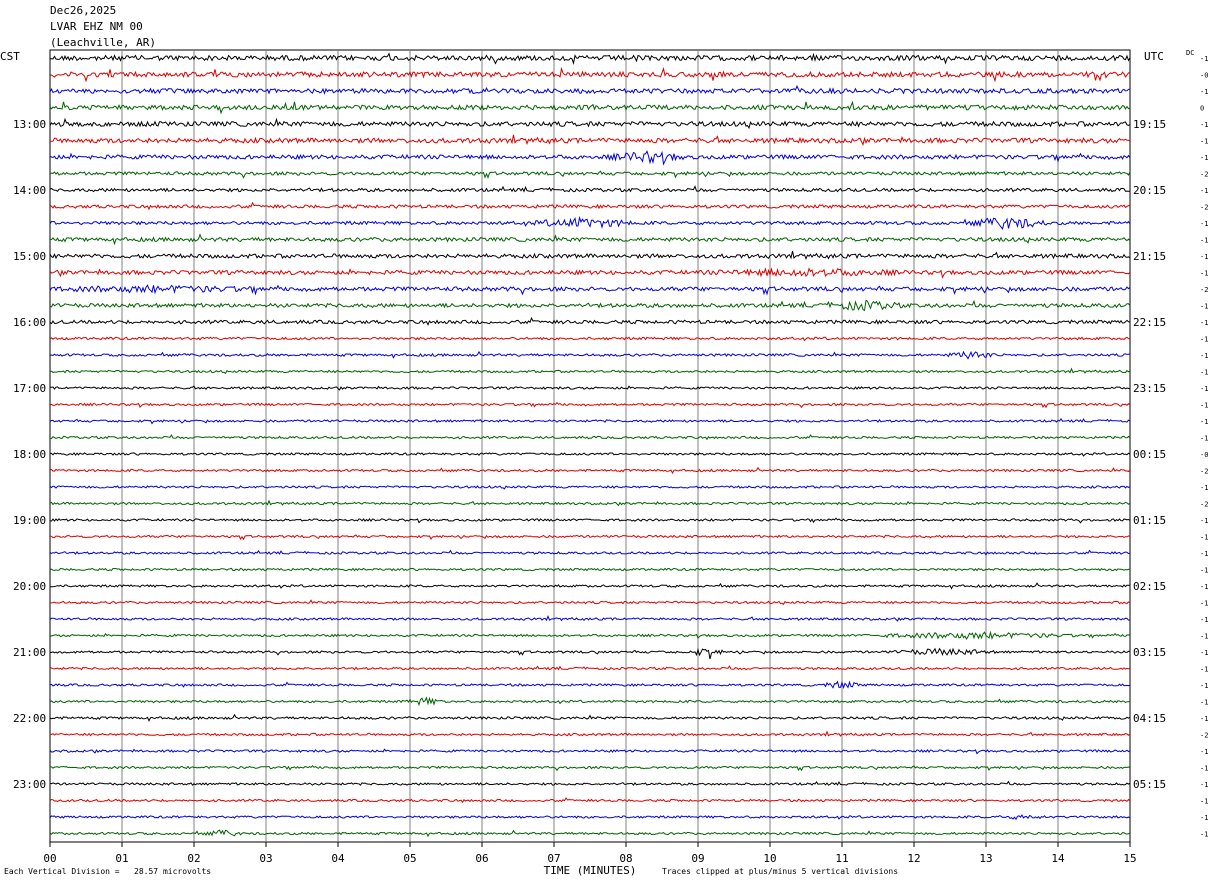  Describe the element at coordinates (29, 652) in the screenshot. I see `left-hour-label: 21:00` at that location.